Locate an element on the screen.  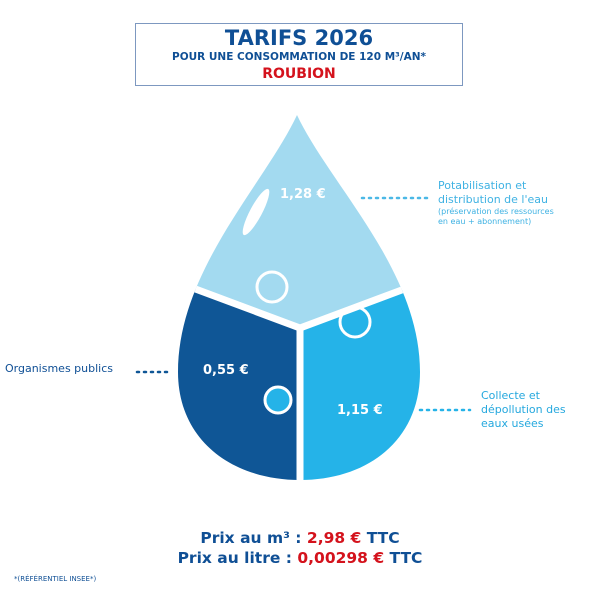
label-line: Potabilisation et is located at coordinates (482, 185).